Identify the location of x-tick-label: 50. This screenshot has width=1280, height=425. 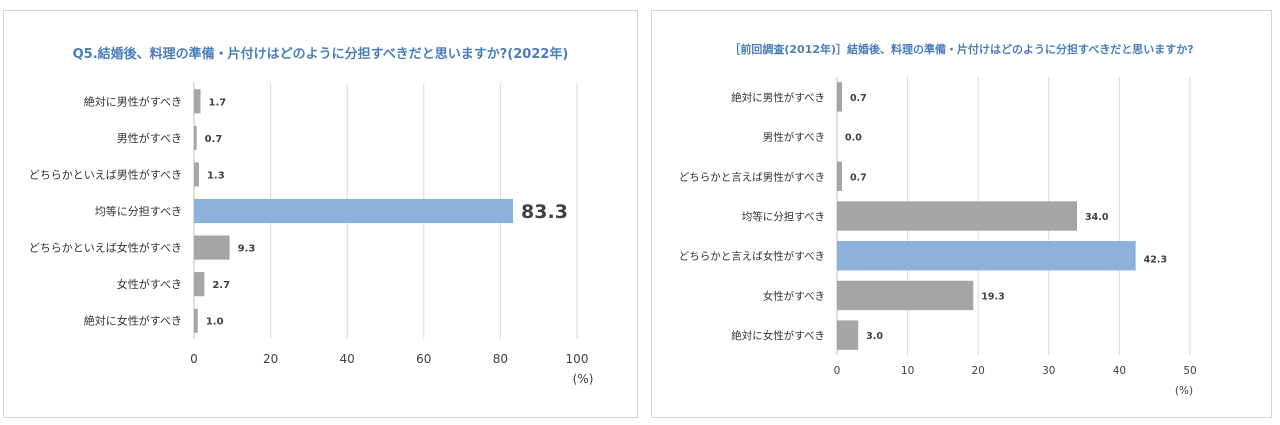
(1189, 371).